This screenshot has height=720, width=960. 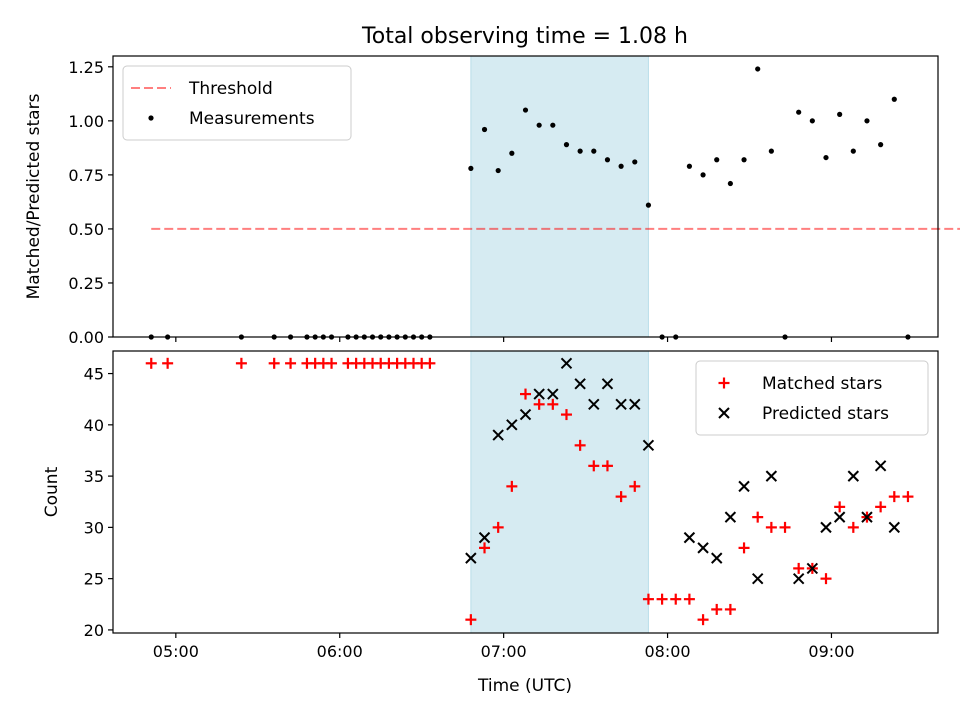 I want to click on bottom-point-1-3-b, so click(x=512, y=425).